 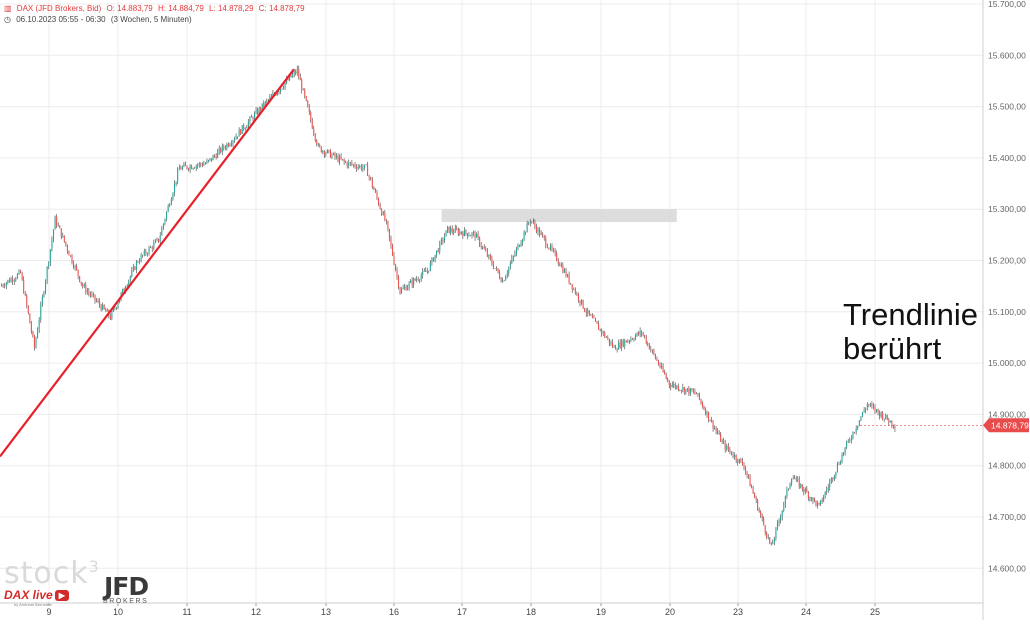 What do you see at coordinates (601, 612) in the screenshot?
I see `x-tick-label: 19` at bounding box center [601, 612].